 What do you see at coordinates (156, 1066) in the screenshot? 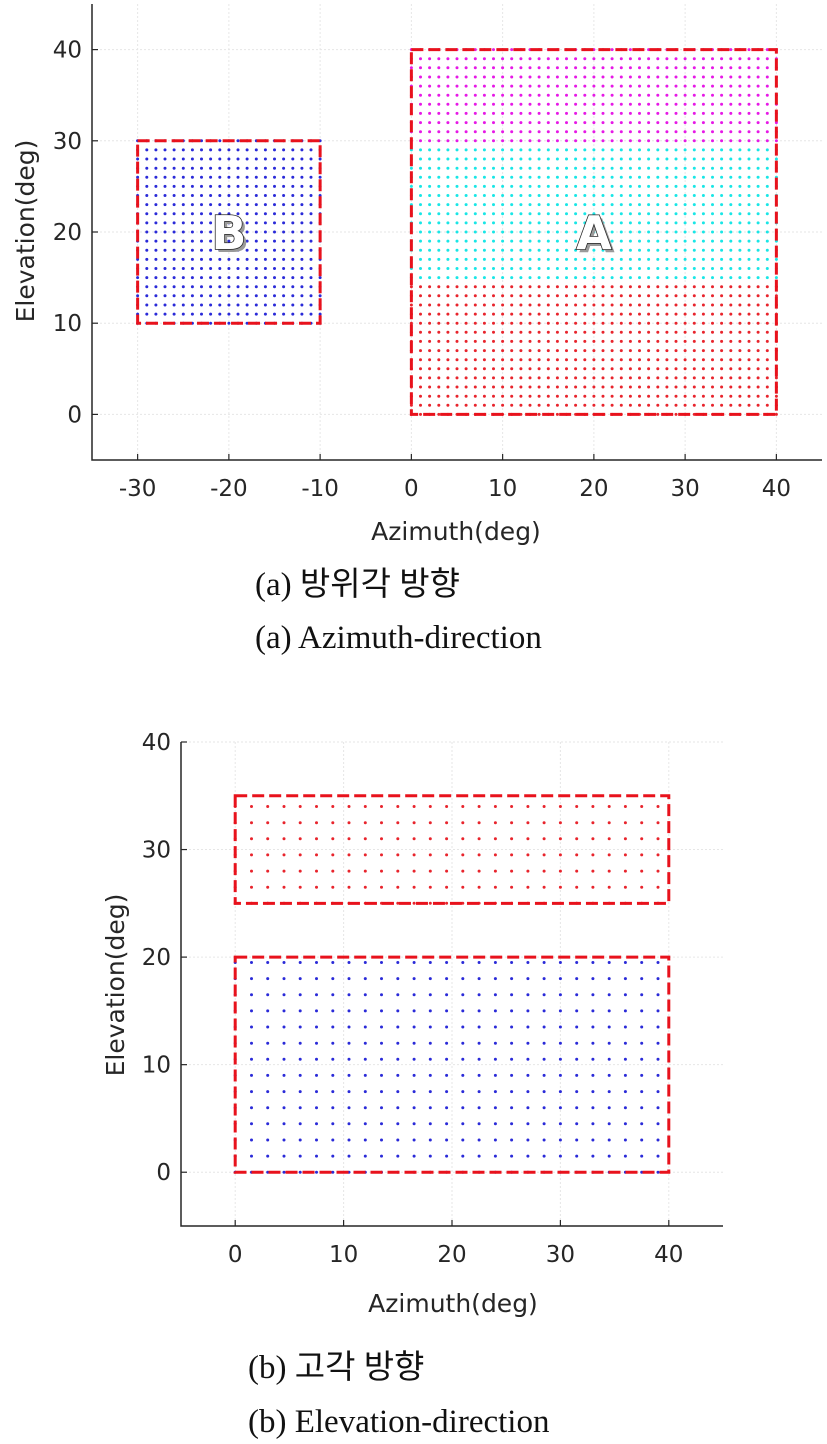
I see `y-tick-label: 10` at bounding box center [156, 1066].